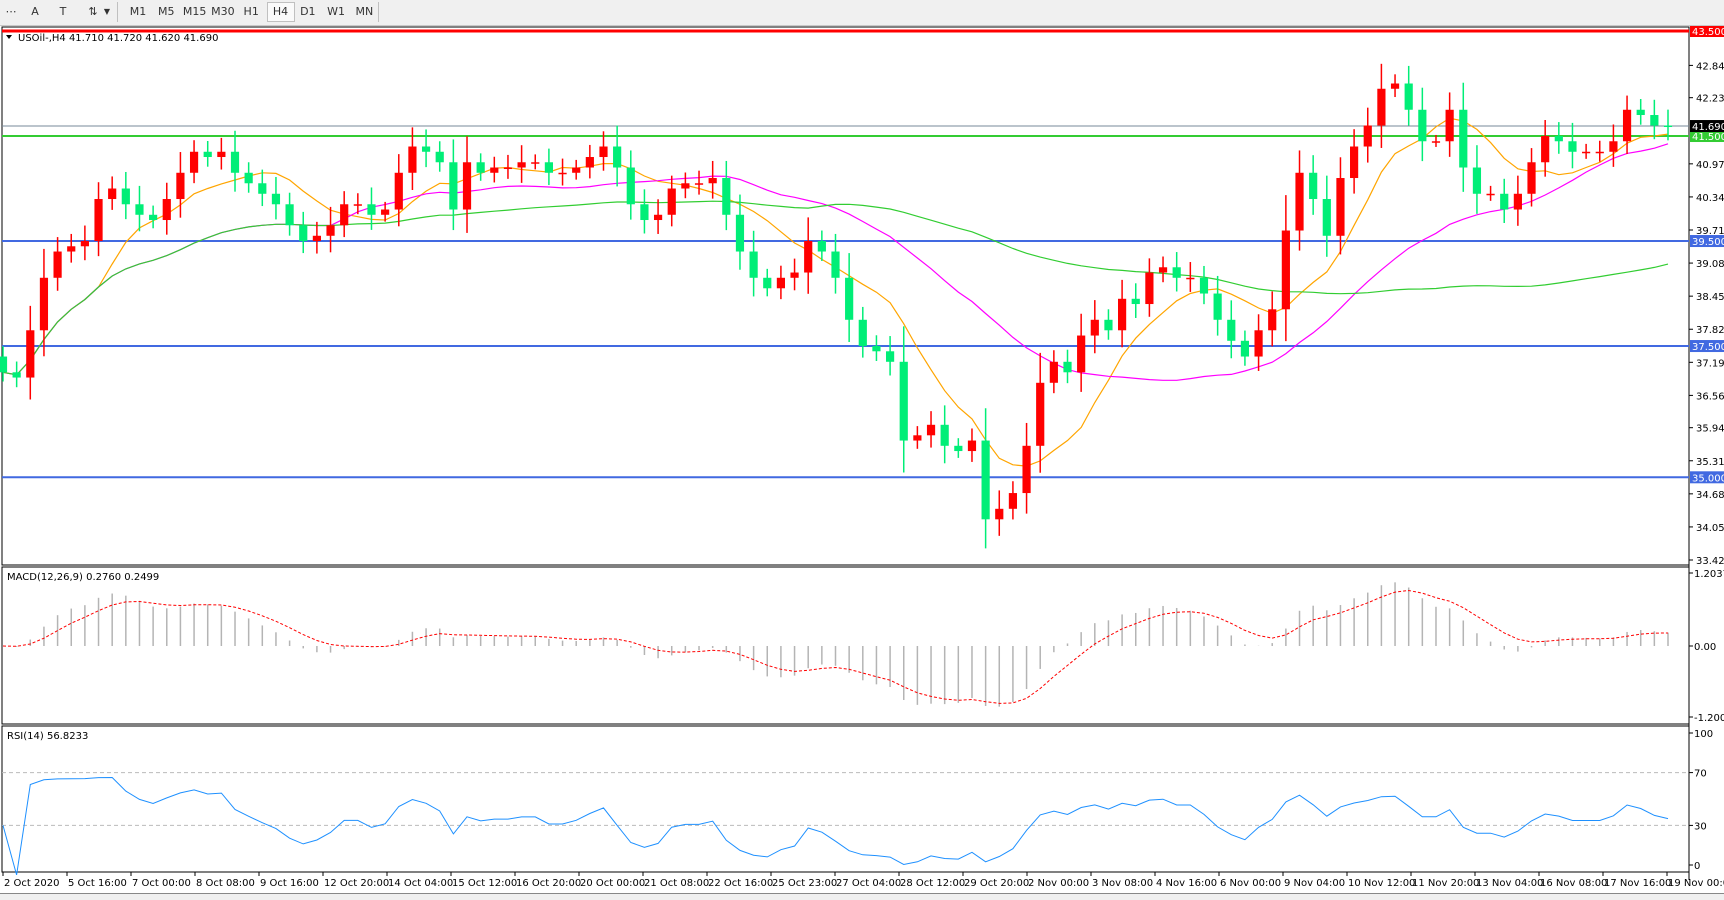 This screenshot has width=1724, height=900. What do you see at coordinates (740, 883) in the screenshot?
I see `time-tick-label: 22 Oct 16:00` at bounding box center [740, 883].